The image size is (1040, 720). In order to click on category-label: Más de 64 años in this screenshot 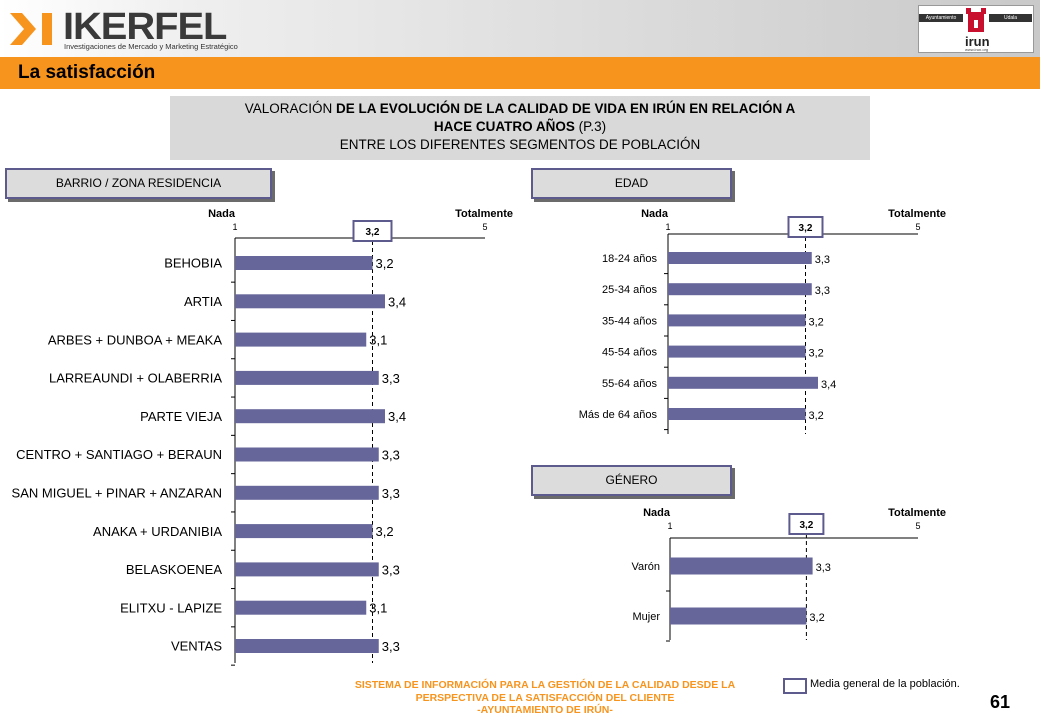, I will do `click(618, 415)`.